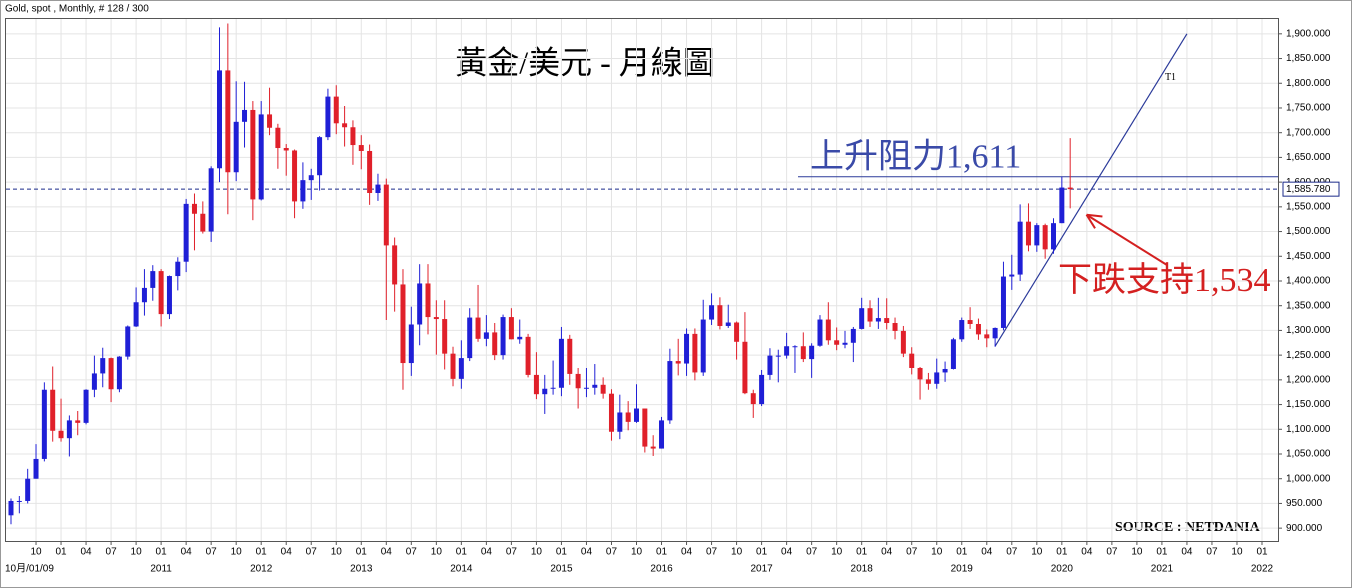  I want to click on header: Gold, spot , Monthly, # 128 / 300, so click(77, 9).